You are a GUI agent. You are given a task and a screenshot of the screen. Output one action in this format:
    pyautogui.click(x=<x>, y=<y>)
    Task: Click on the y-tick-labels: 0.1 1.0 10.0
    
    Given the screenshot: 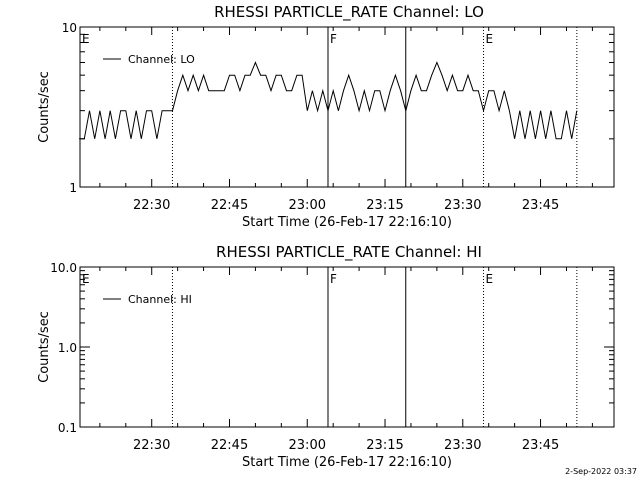 What is the action you would take?
    pyautogui.click(x=63, y=348)
    